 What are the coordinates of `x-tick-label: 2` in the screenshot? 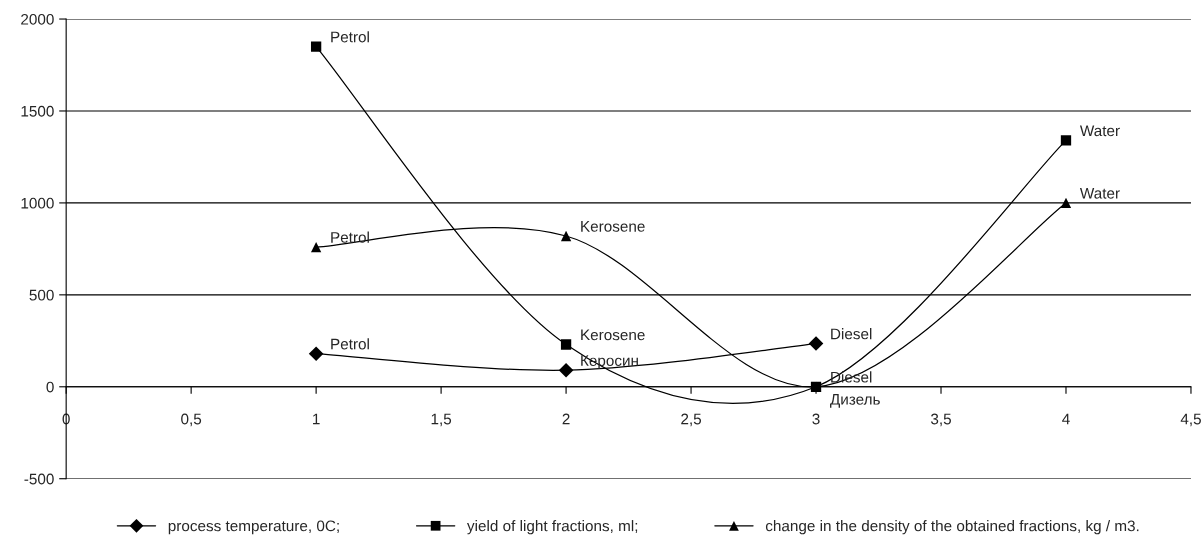 It's located at (566, 419).